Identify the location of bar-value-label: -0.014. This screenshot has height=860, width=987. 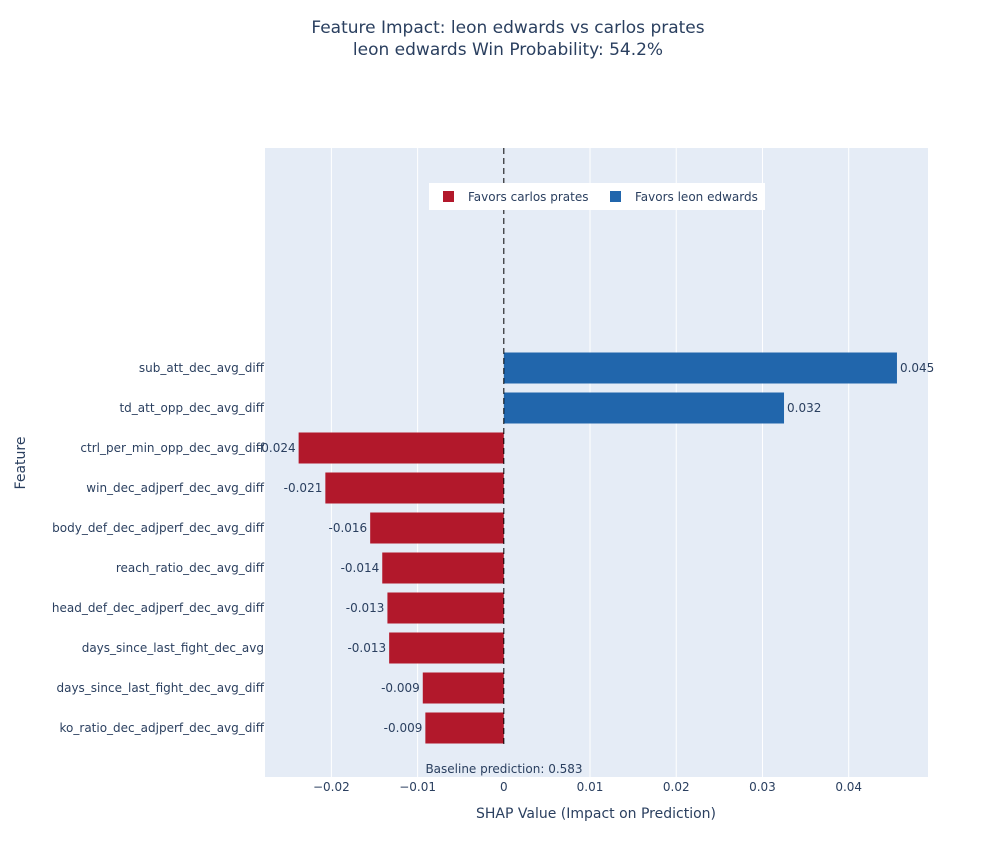
(360, 568).